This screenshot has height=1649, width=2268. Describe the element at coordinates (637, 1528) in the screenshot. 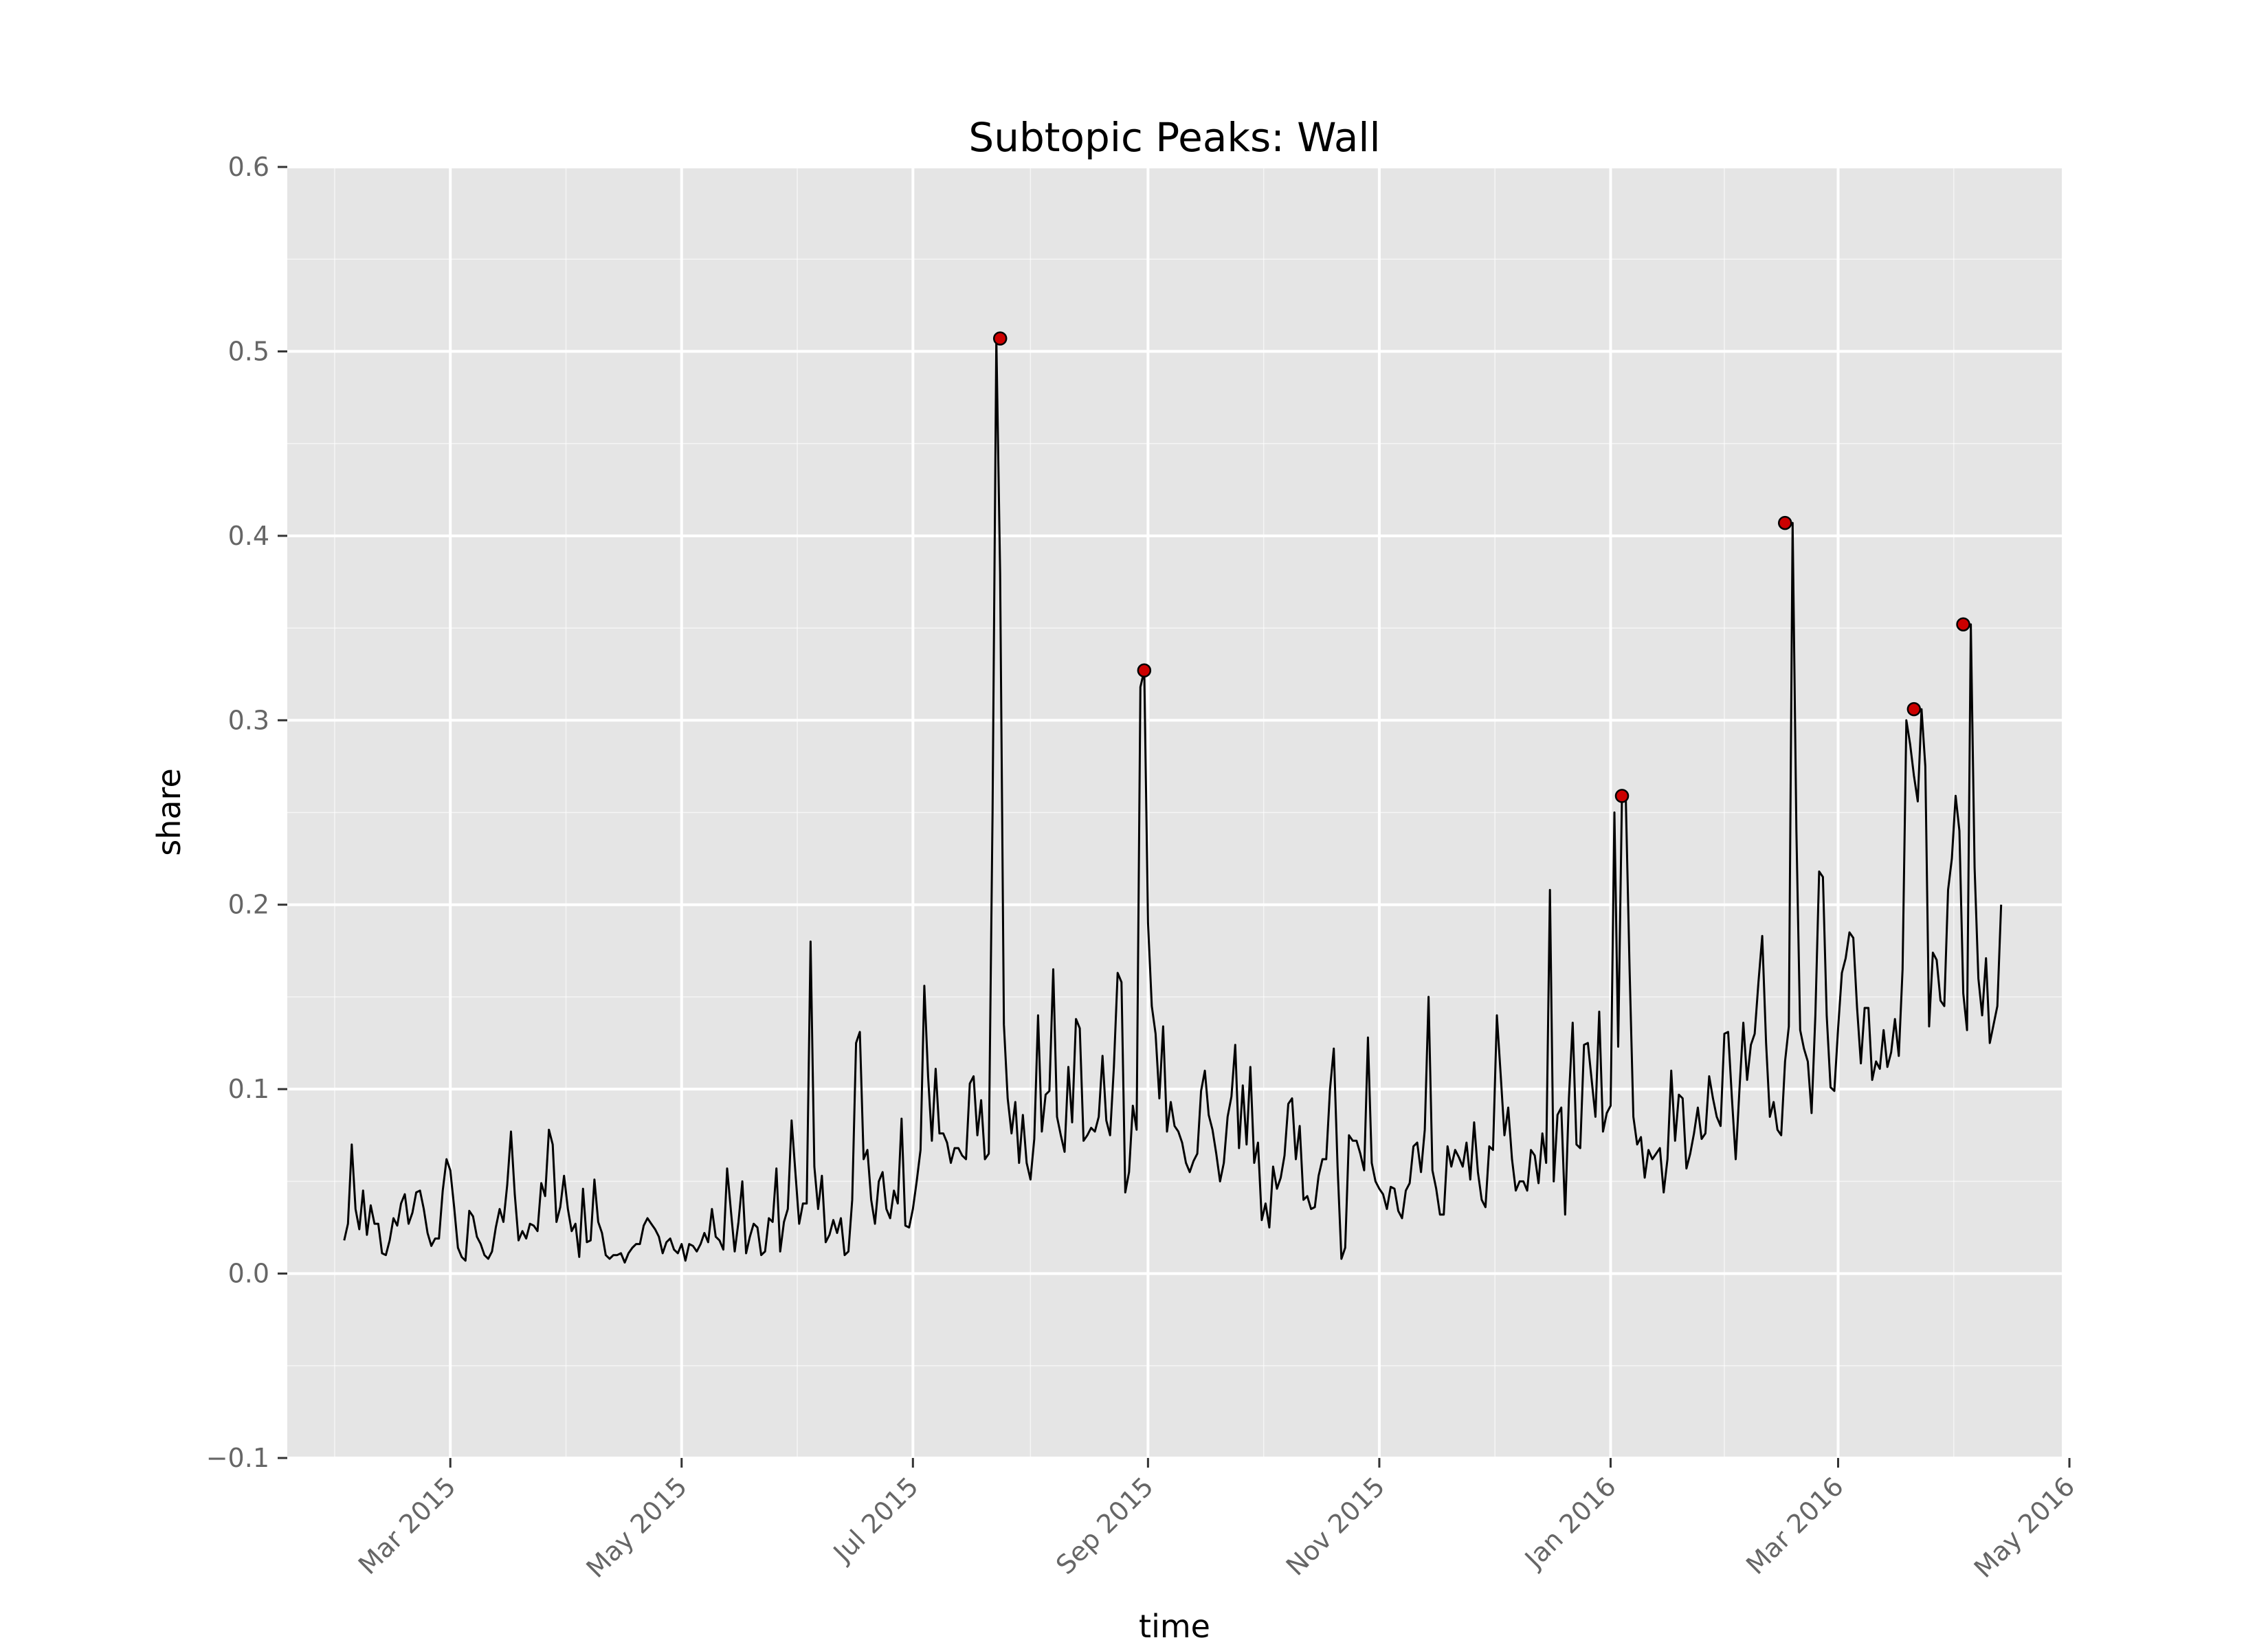

I see `x-tick-label: May 2015` at that location.